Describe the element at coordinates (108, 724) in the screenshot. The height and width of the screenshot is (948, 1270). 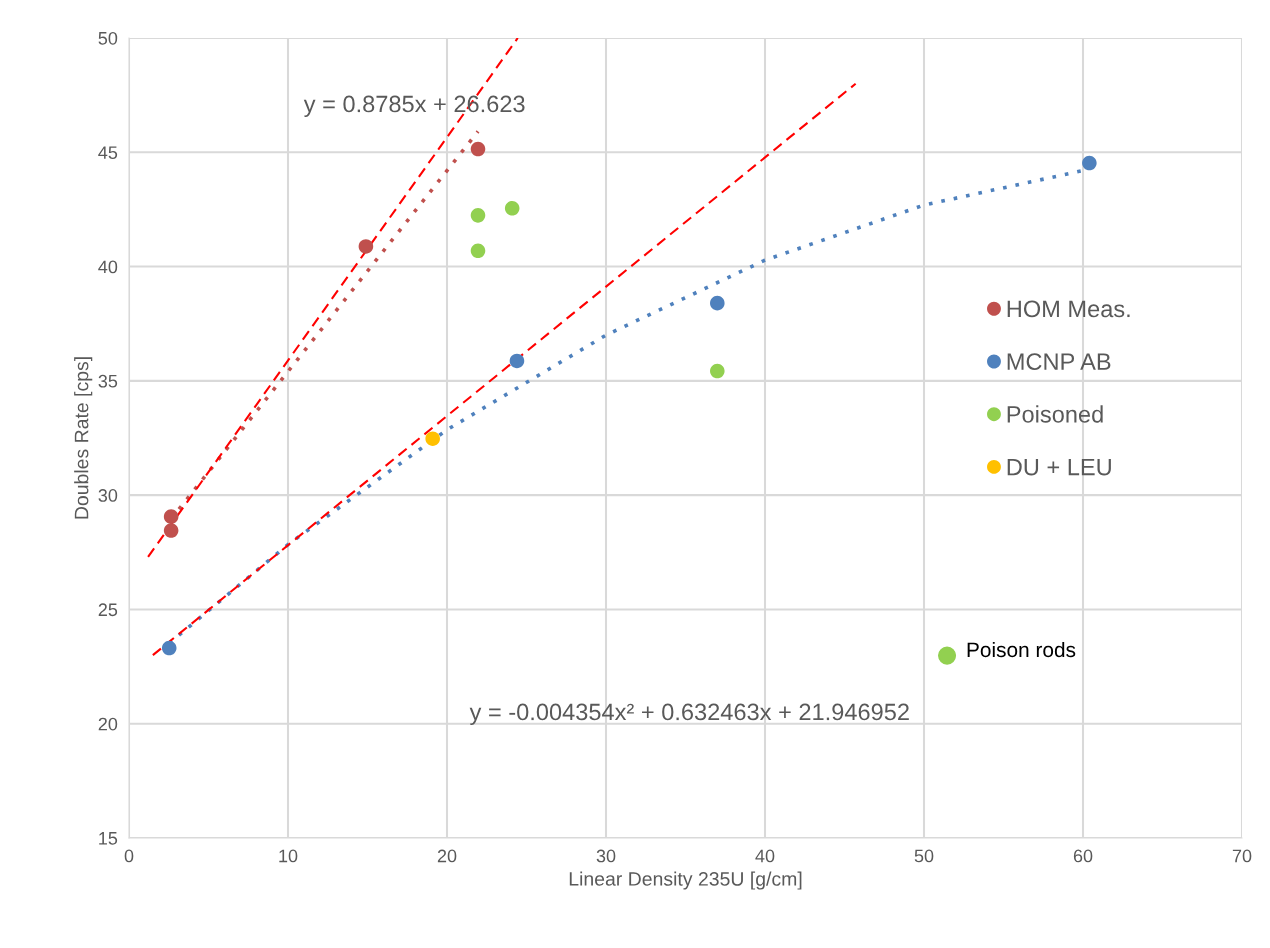
I see `y-tick-label: 20` at that location.